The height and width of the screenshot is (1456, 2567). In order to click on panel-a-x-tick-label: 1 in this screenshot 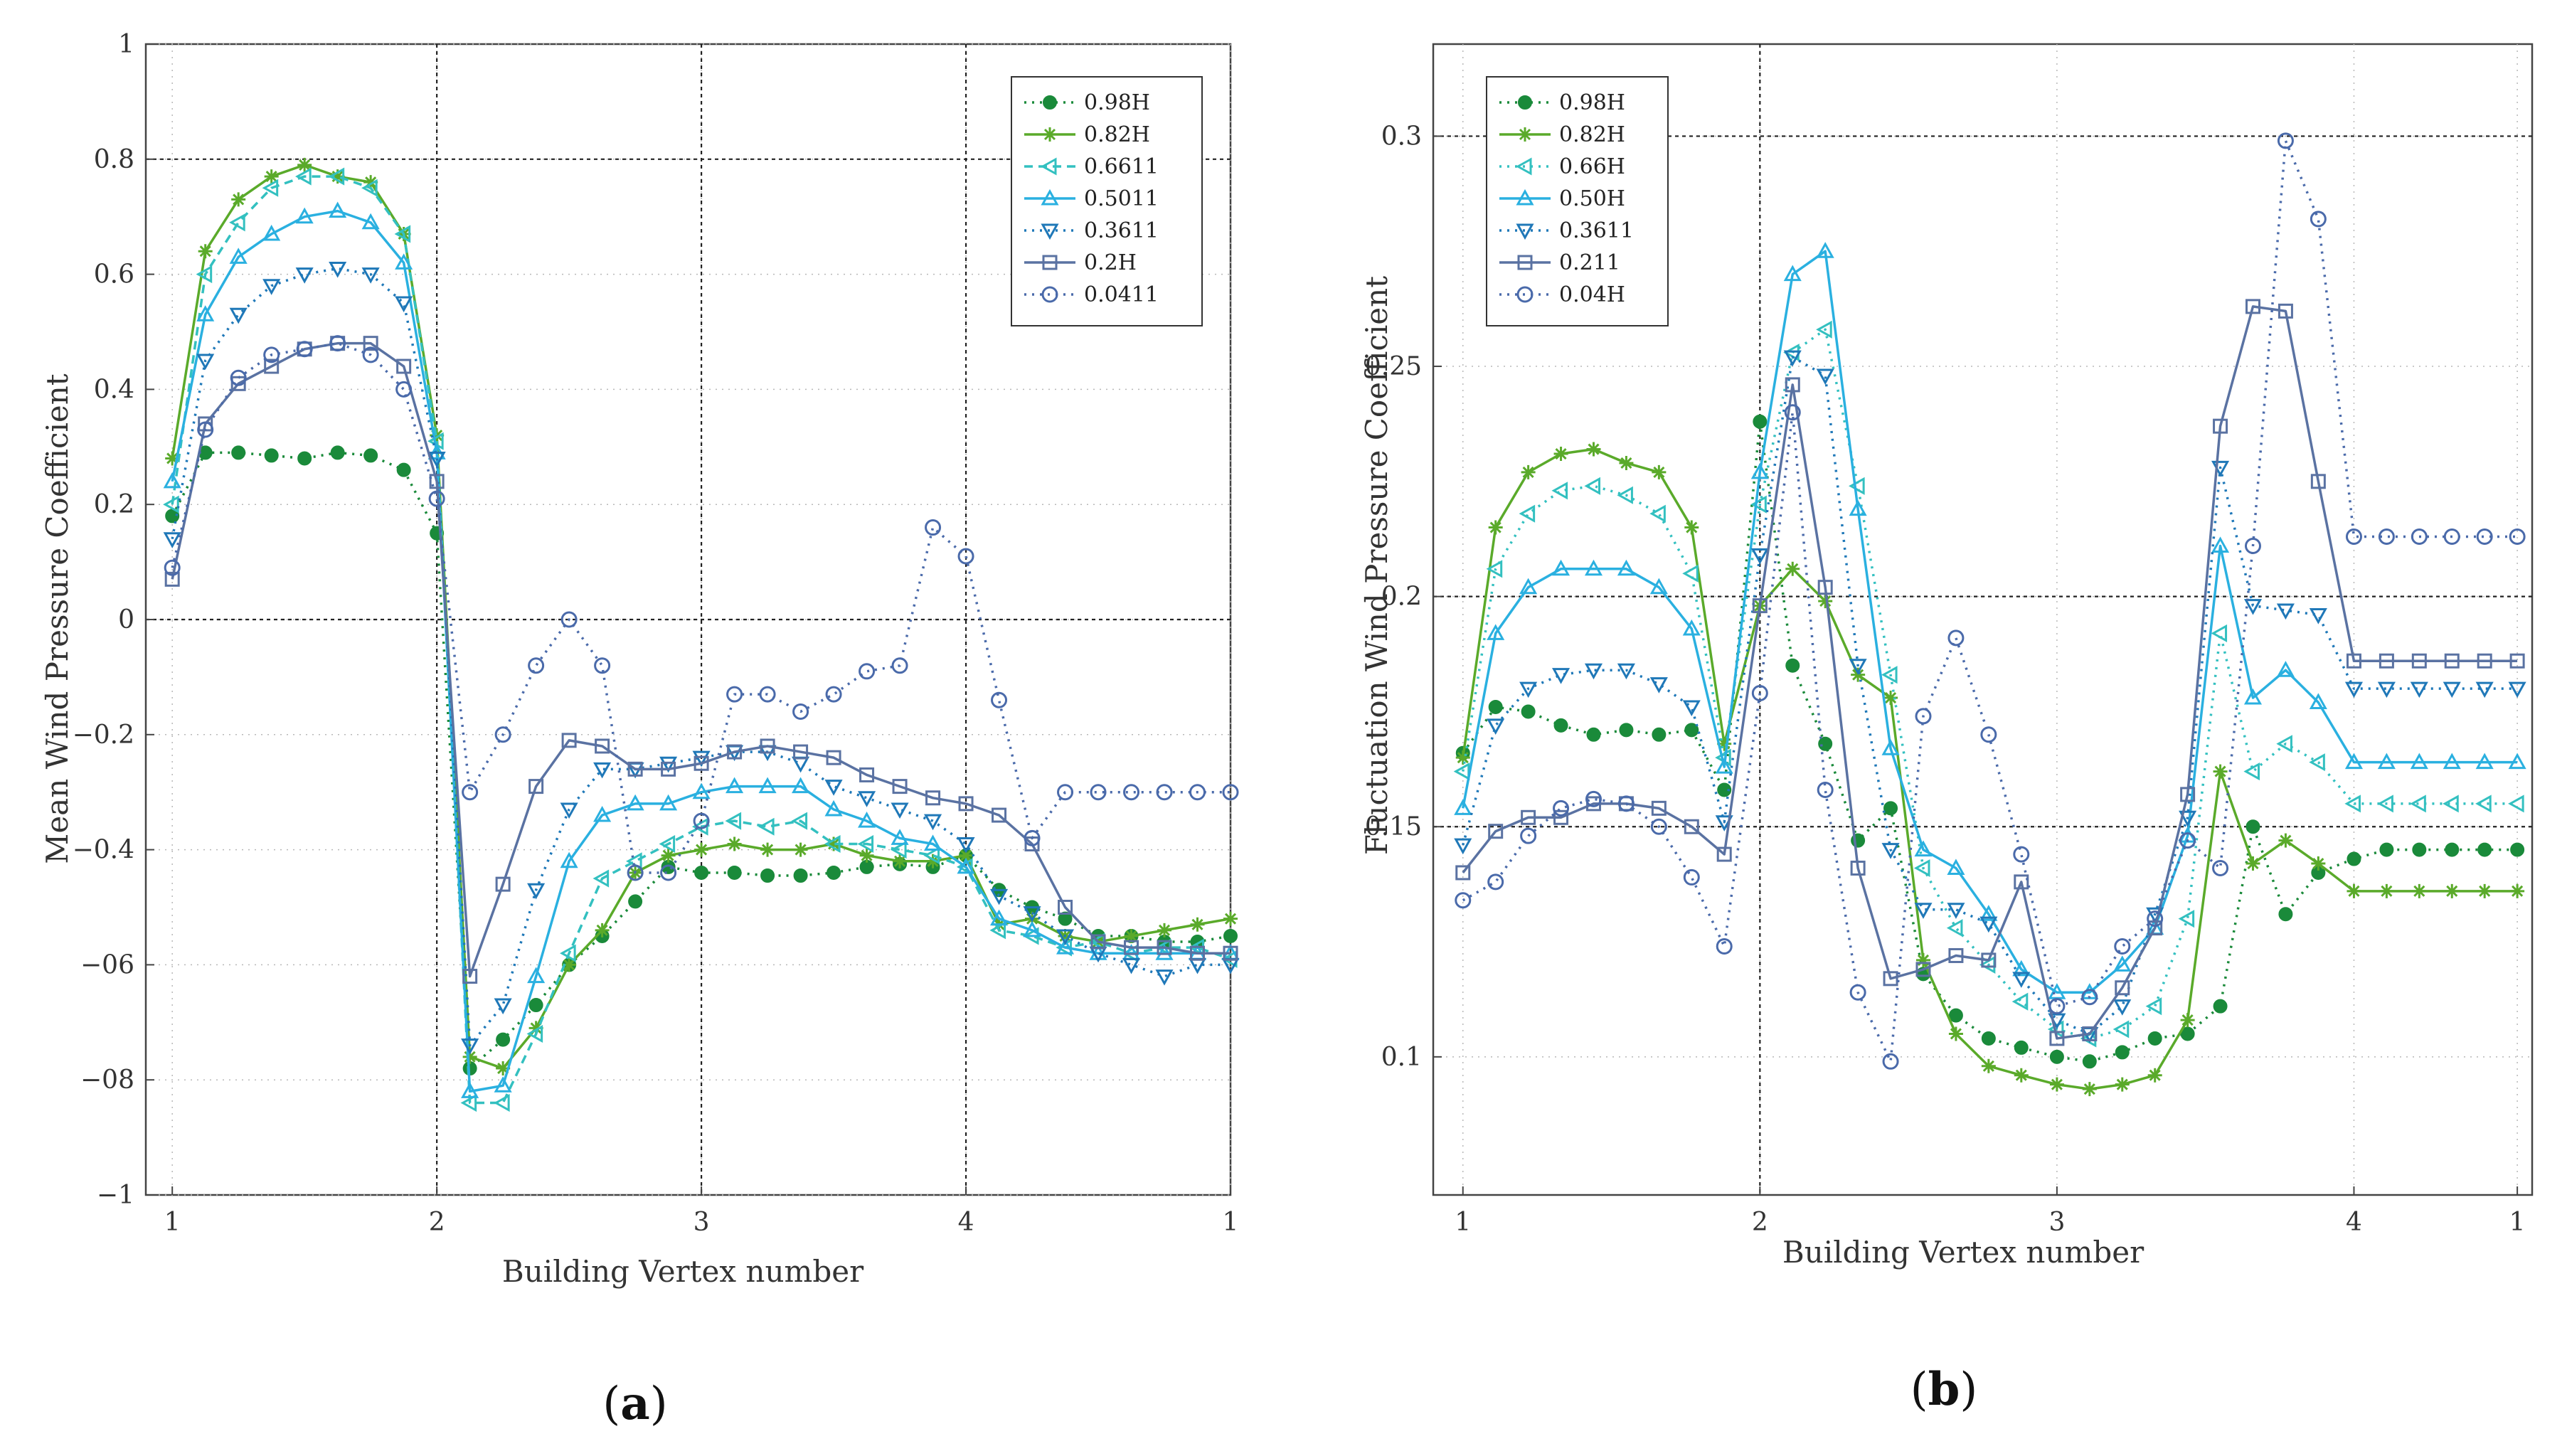, I will do `click(1231, 1222)`.